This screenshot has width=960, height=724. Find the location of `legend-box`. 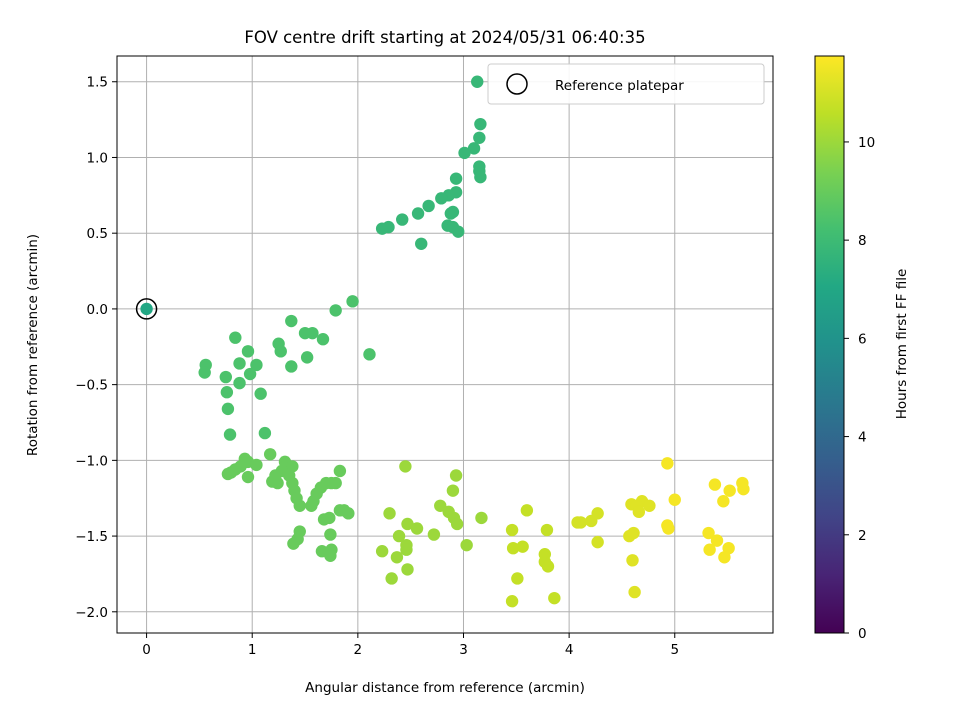

legend-box is located at coordinates (626, 84).